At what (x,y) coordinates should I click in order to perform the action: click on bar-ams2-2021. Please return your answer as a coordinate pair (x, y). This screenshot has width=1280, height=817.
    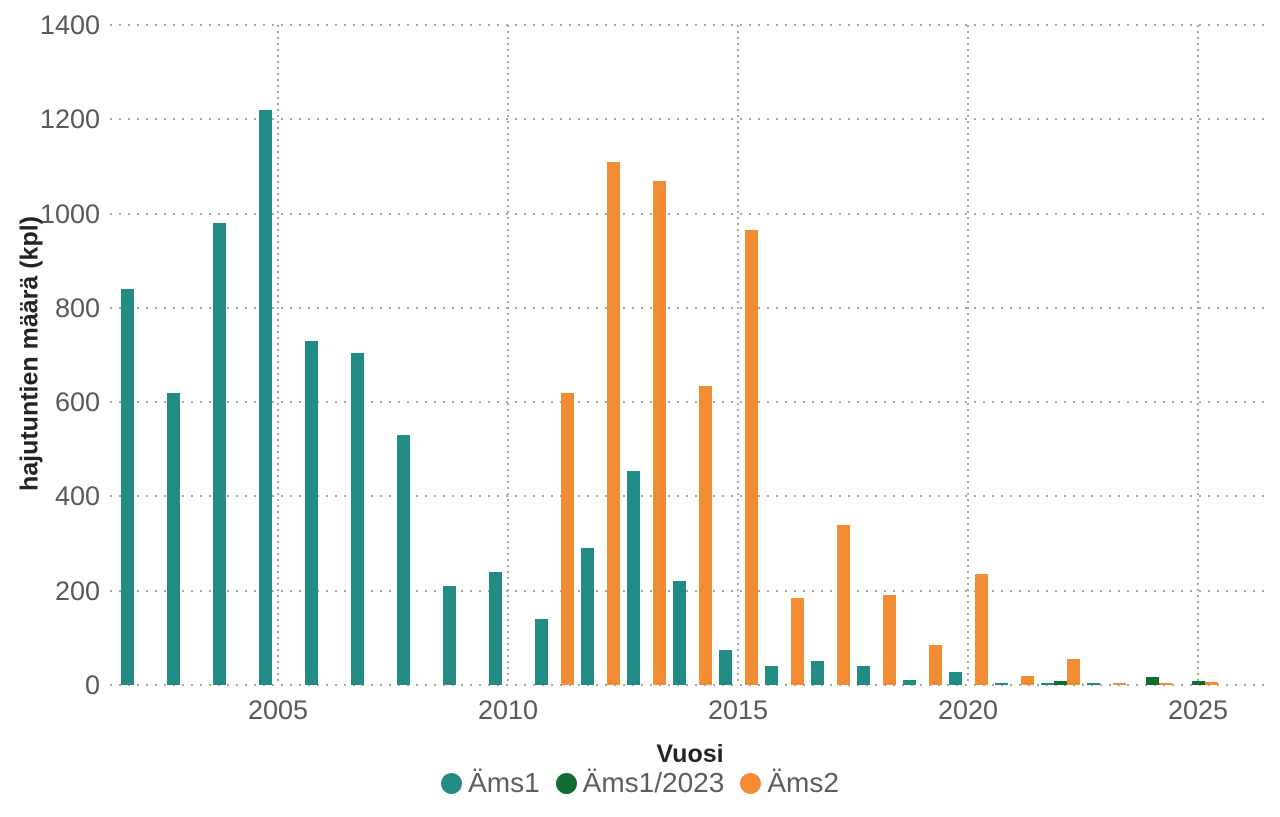
    Looking at the image, I should click on (1027, 680).